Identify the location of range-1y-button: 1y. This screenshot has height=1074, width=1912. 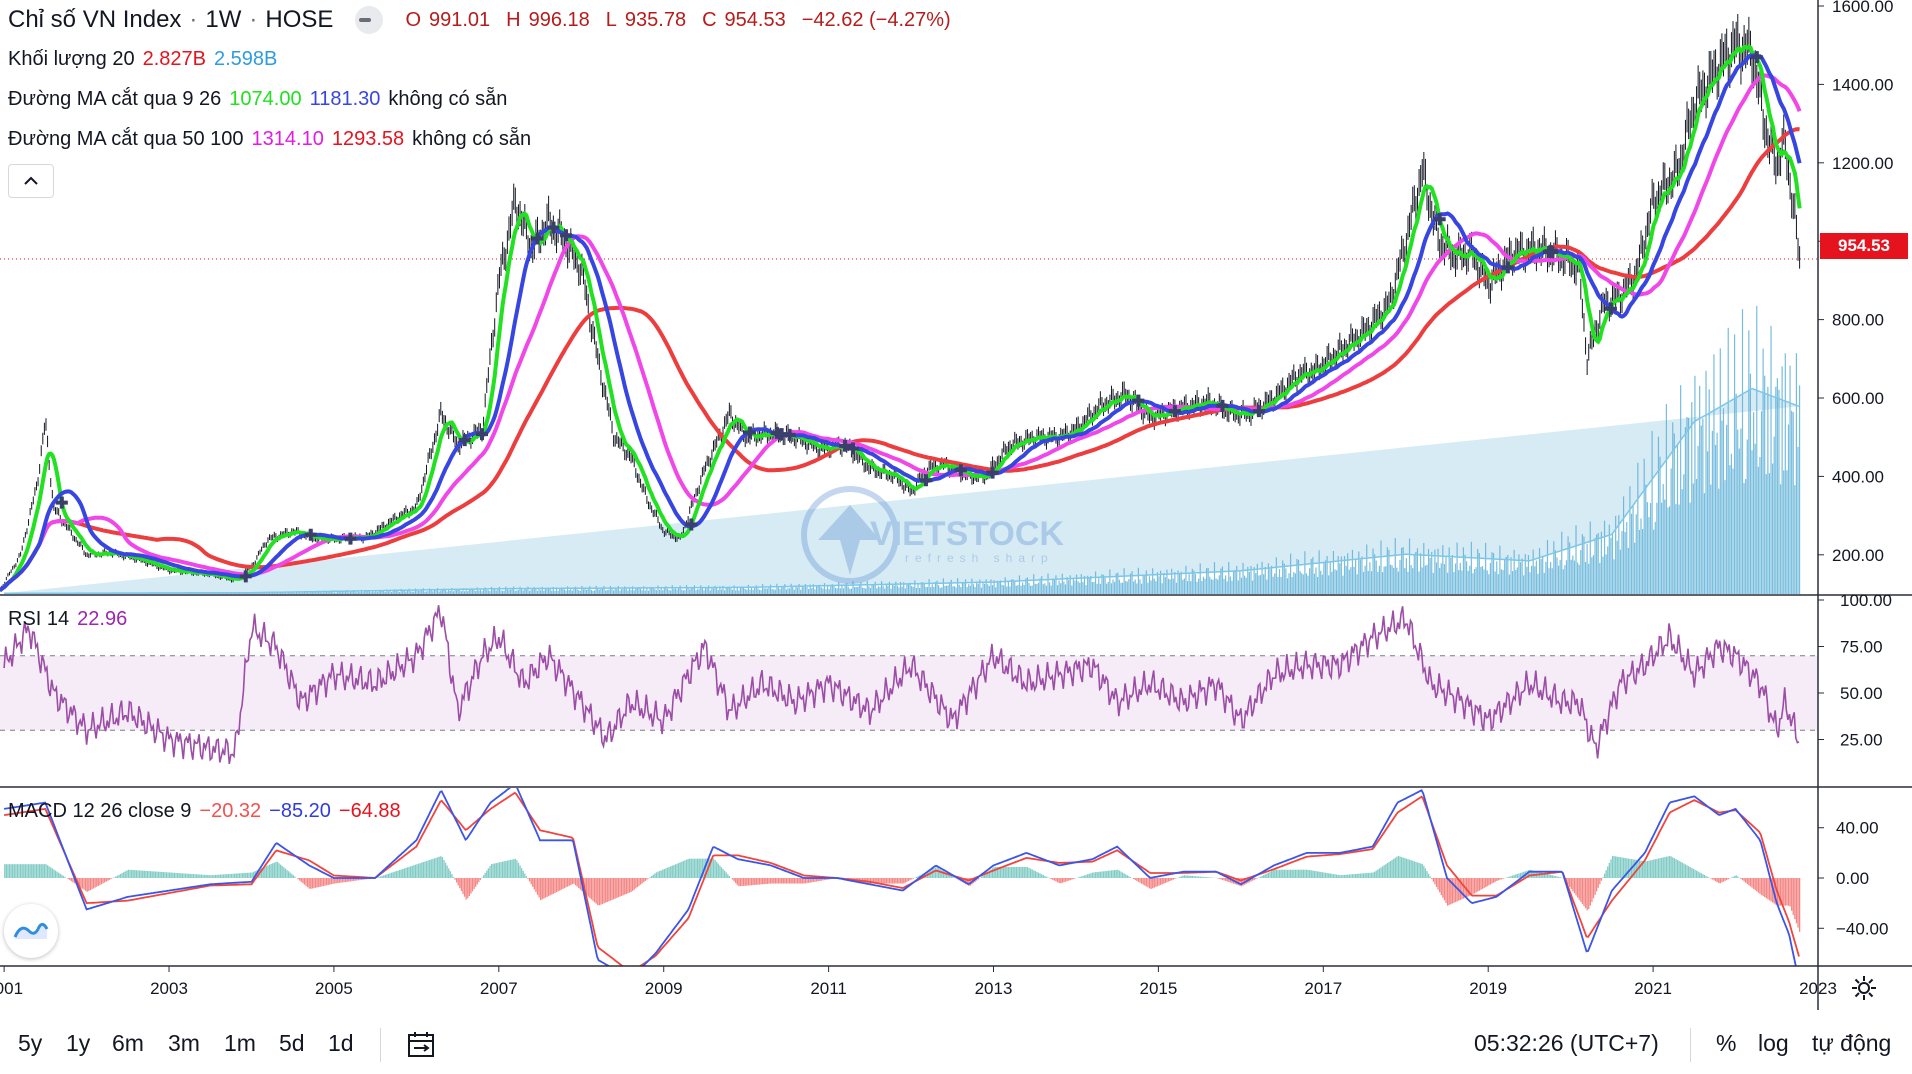
(78, 1043).